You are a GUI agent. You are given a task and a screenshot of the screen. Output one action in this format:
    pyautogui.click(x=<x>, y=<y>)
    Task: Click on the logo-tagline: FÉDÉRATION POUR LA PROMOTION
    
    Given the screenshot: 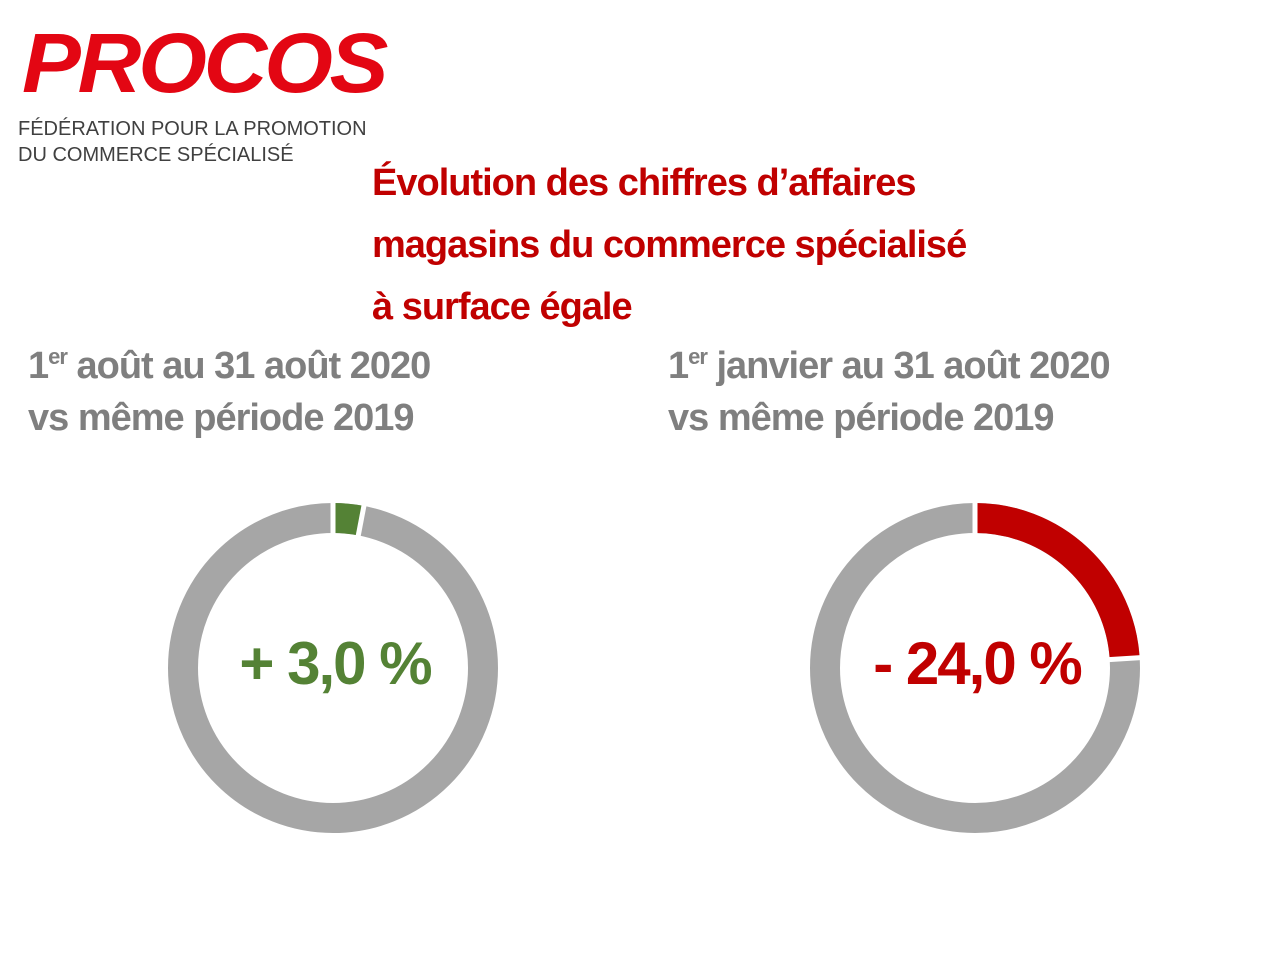 What is the action you would take?
    pyautogui.click(x=192, y=129)
    